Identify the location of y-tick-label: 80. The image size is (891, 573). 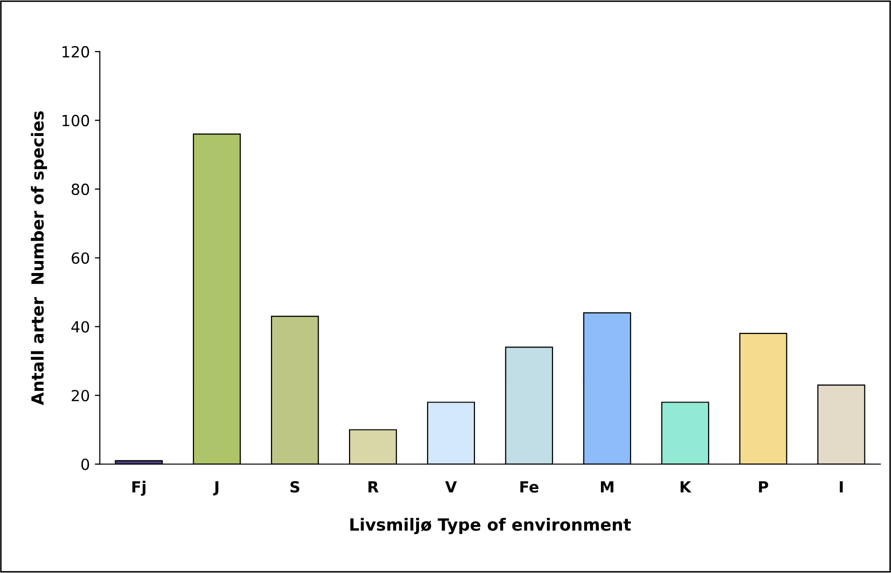
(81, 190).